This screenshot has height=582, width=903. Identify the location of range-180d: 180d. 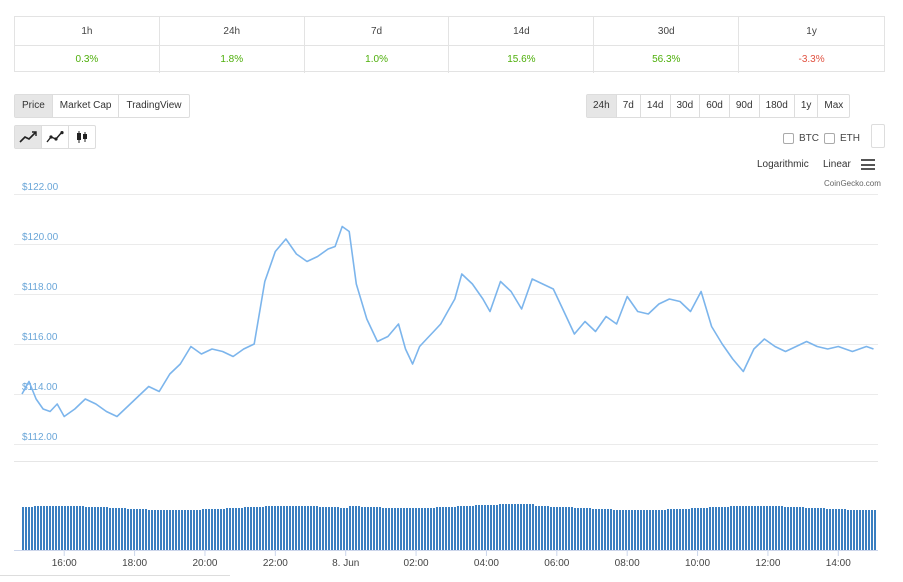
(777, 106).